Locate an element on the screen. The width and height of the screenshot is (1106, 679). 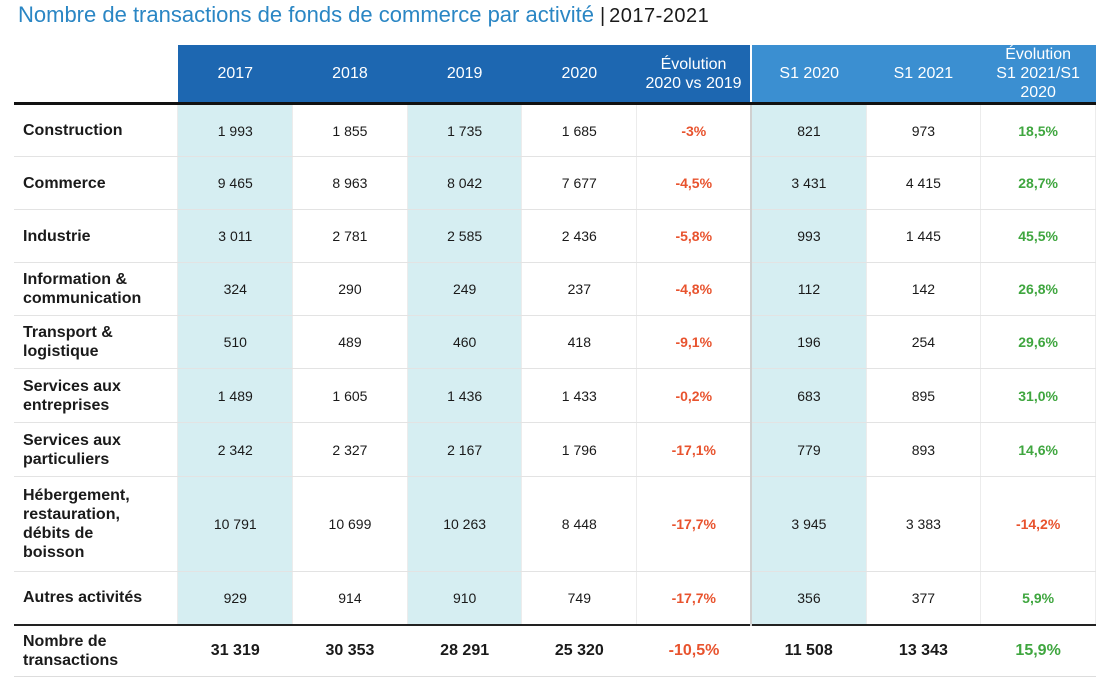
value-cell: 1 605 is located at coordinates (350, 395).